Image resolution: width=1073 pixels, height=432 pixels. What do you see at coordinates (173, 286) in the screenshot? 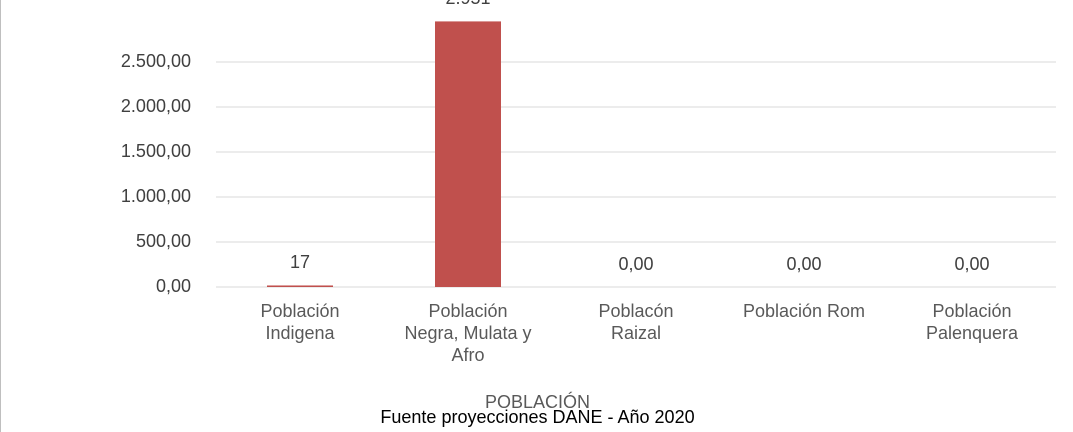
I see `y-tick-label: 0,00` at bounding box center [173, 286].